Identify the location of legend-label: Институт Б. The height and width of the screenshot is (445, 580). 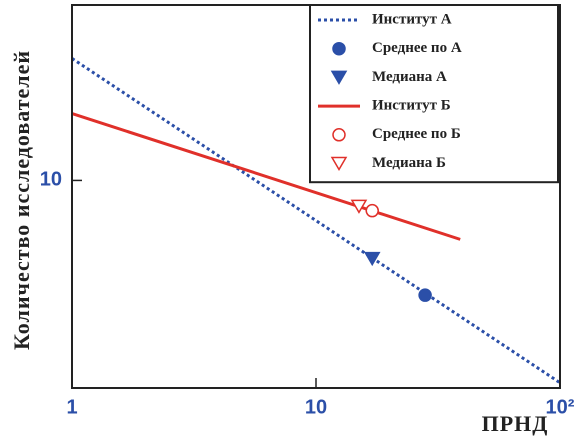
(411, 106).